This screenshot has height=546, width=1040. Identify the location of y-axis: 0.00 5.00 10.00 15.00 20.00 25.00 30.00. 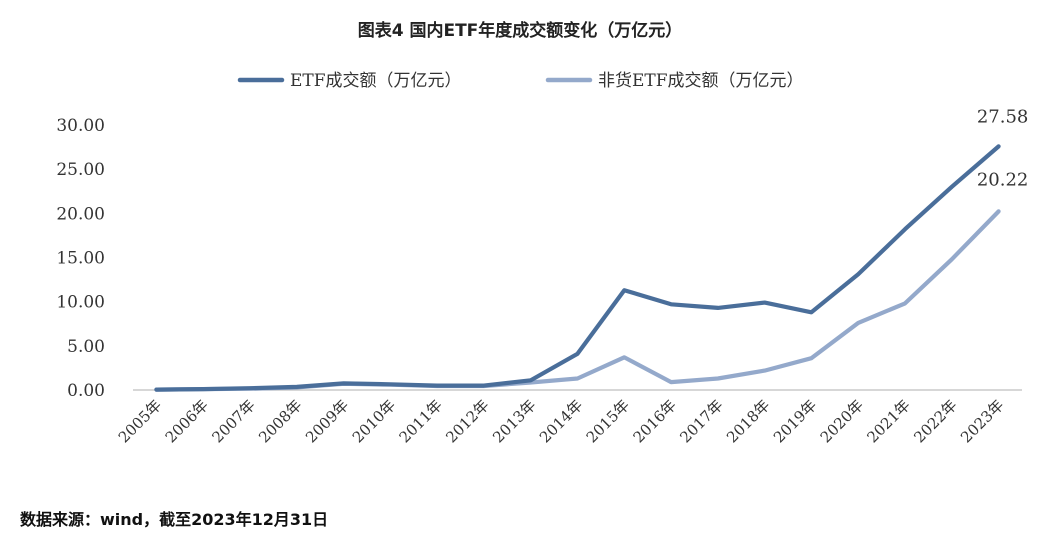
(80, 258).